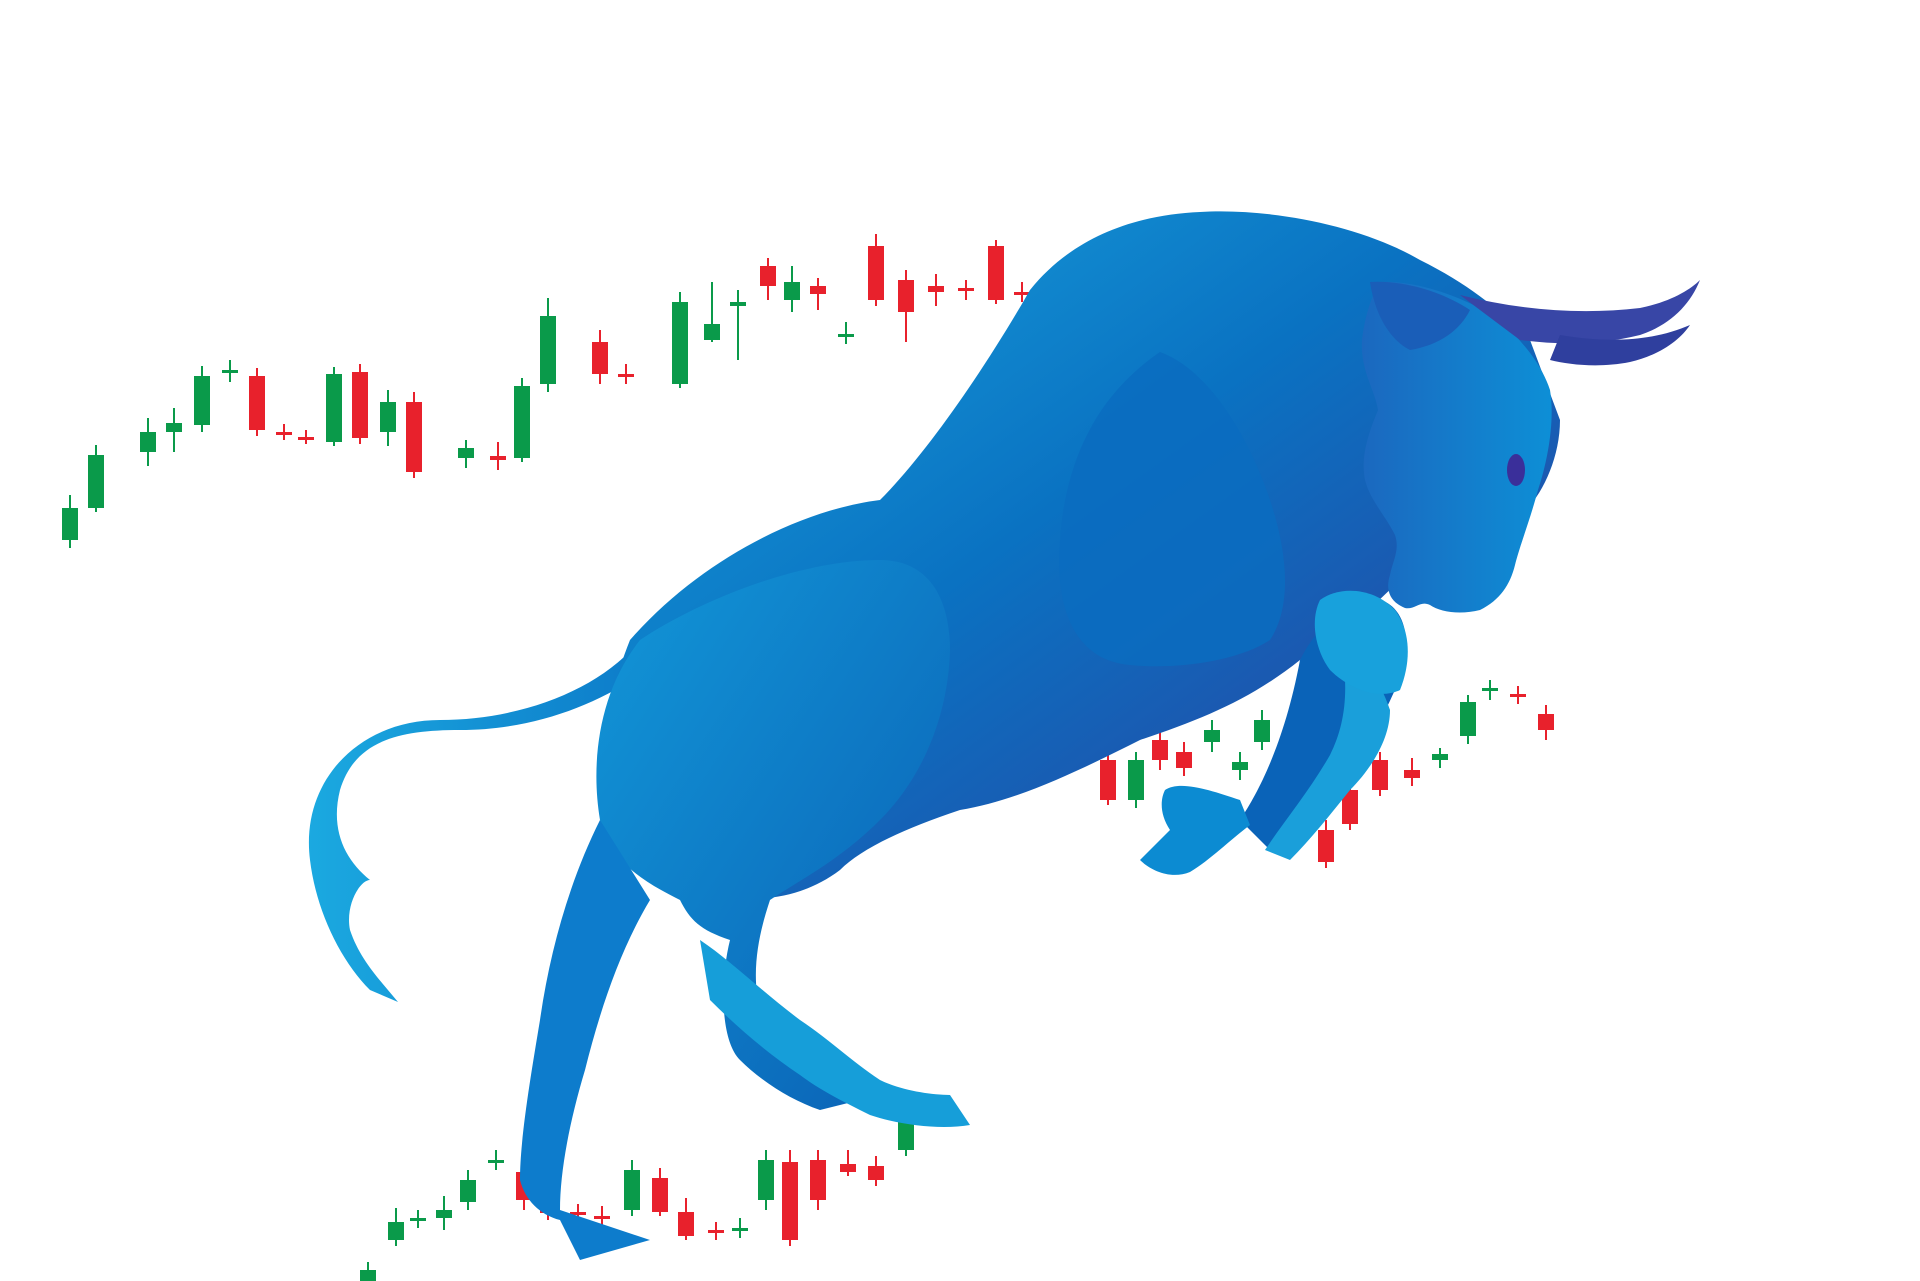  Describe the element at coordinates (484, 821) in the screenshot. I see `bull-tail` at that location.